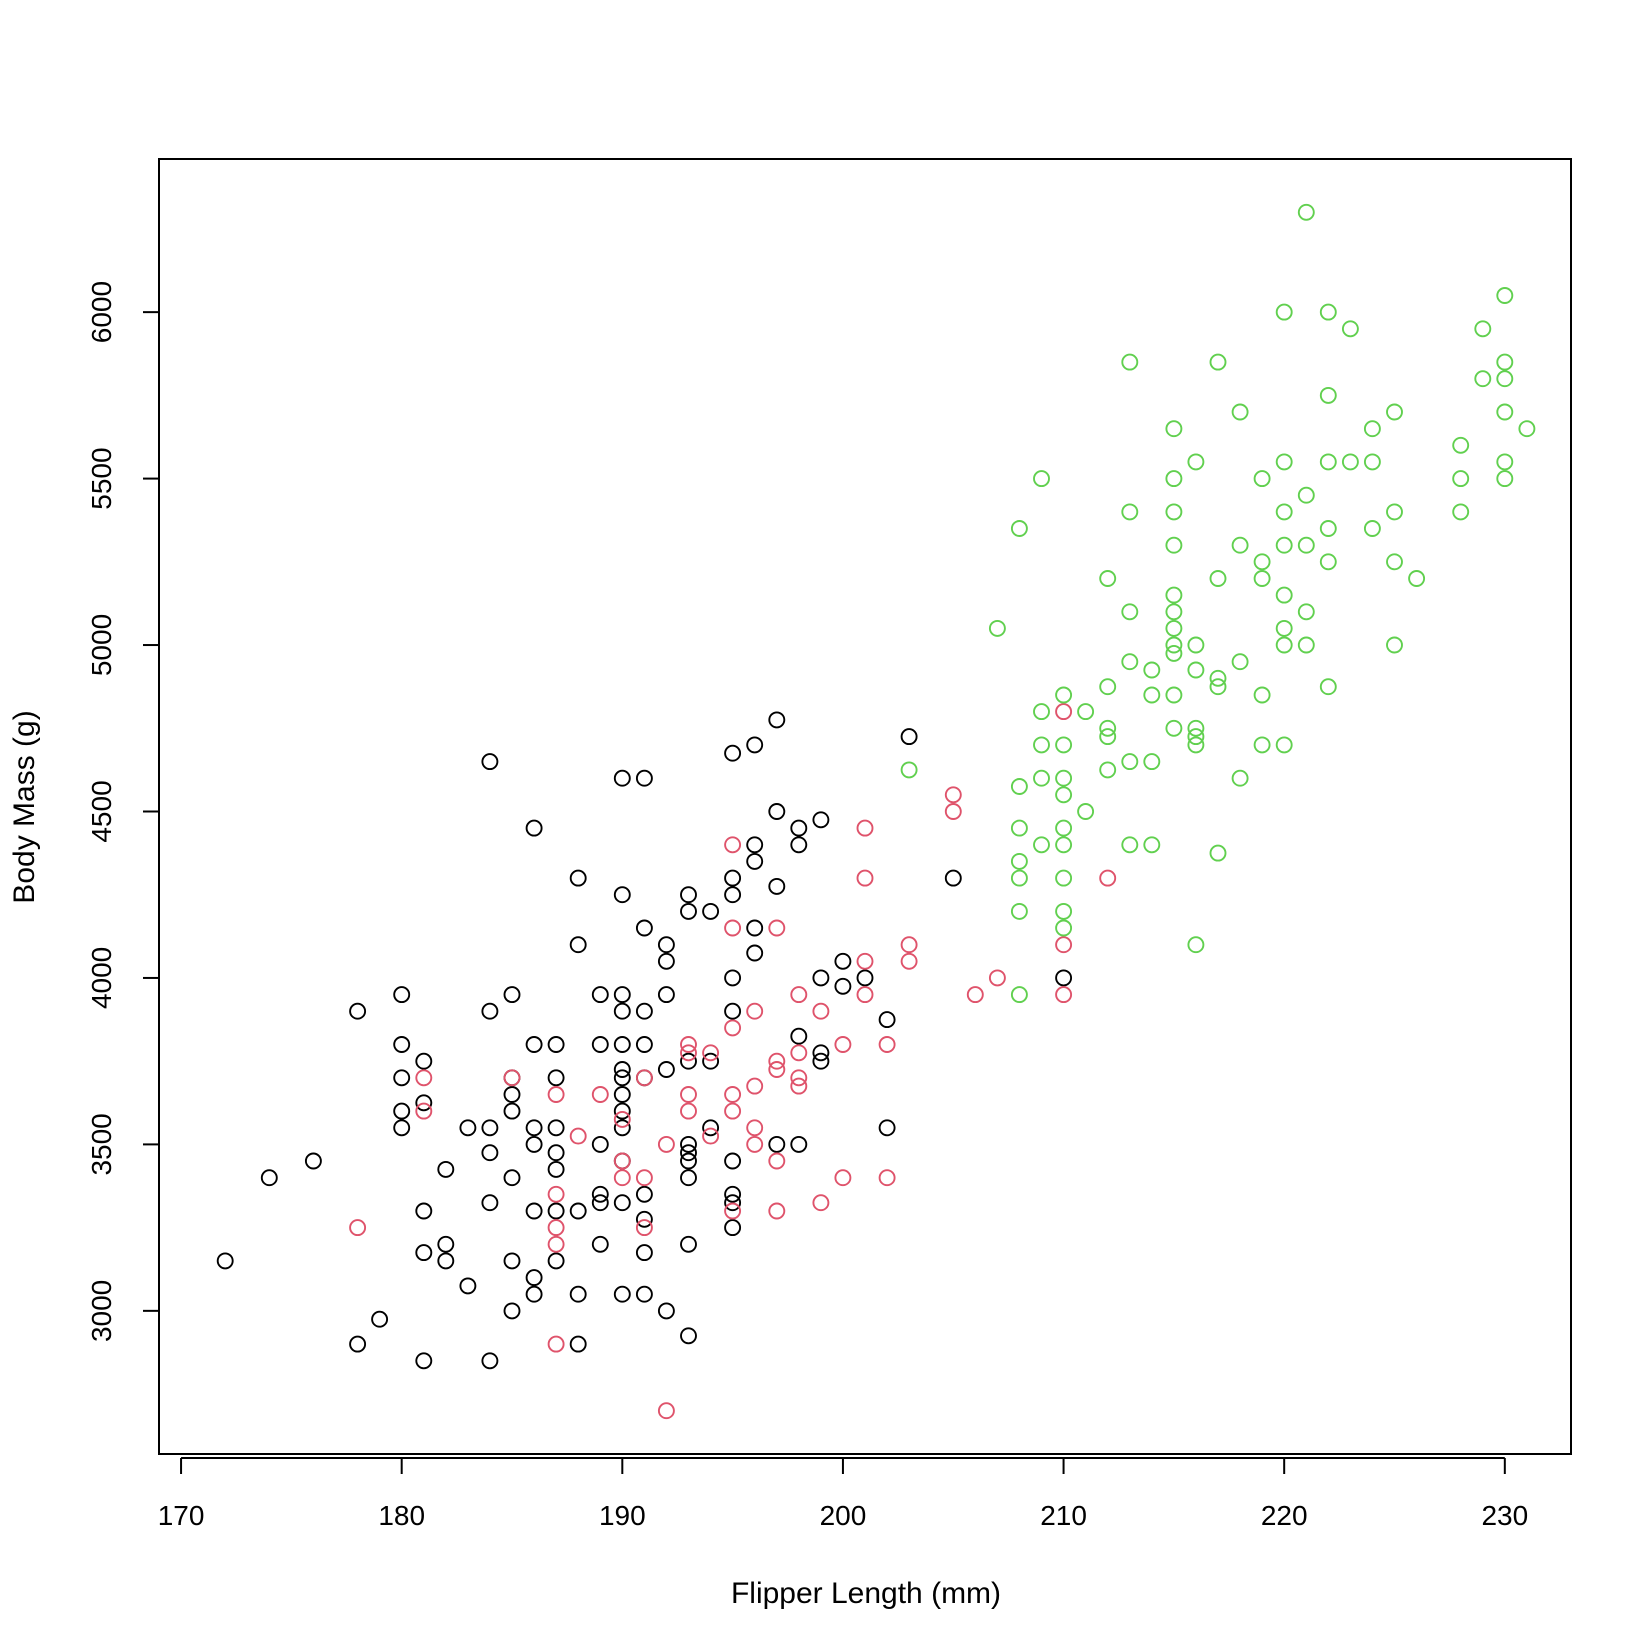 The width and height of the screenshot is (1632, 1632). I want to click on y-tick-label: 6000, so click(101, 312).